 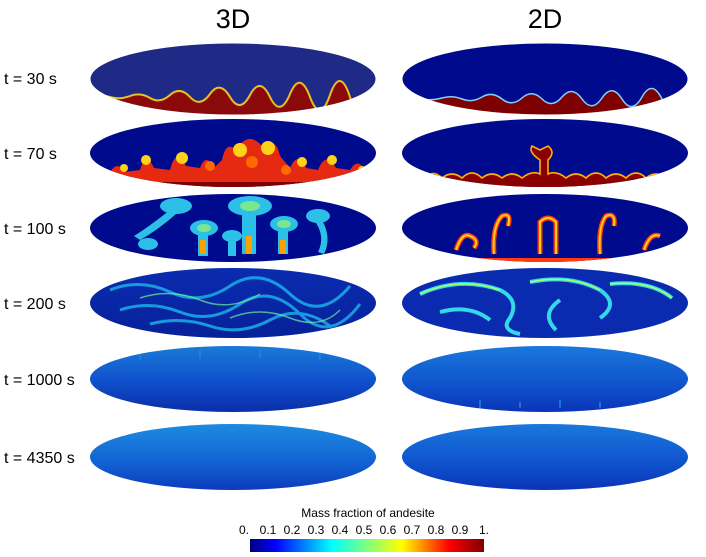 I want to click on colorbar-tick-10: 1., so click(x=484, y=530).